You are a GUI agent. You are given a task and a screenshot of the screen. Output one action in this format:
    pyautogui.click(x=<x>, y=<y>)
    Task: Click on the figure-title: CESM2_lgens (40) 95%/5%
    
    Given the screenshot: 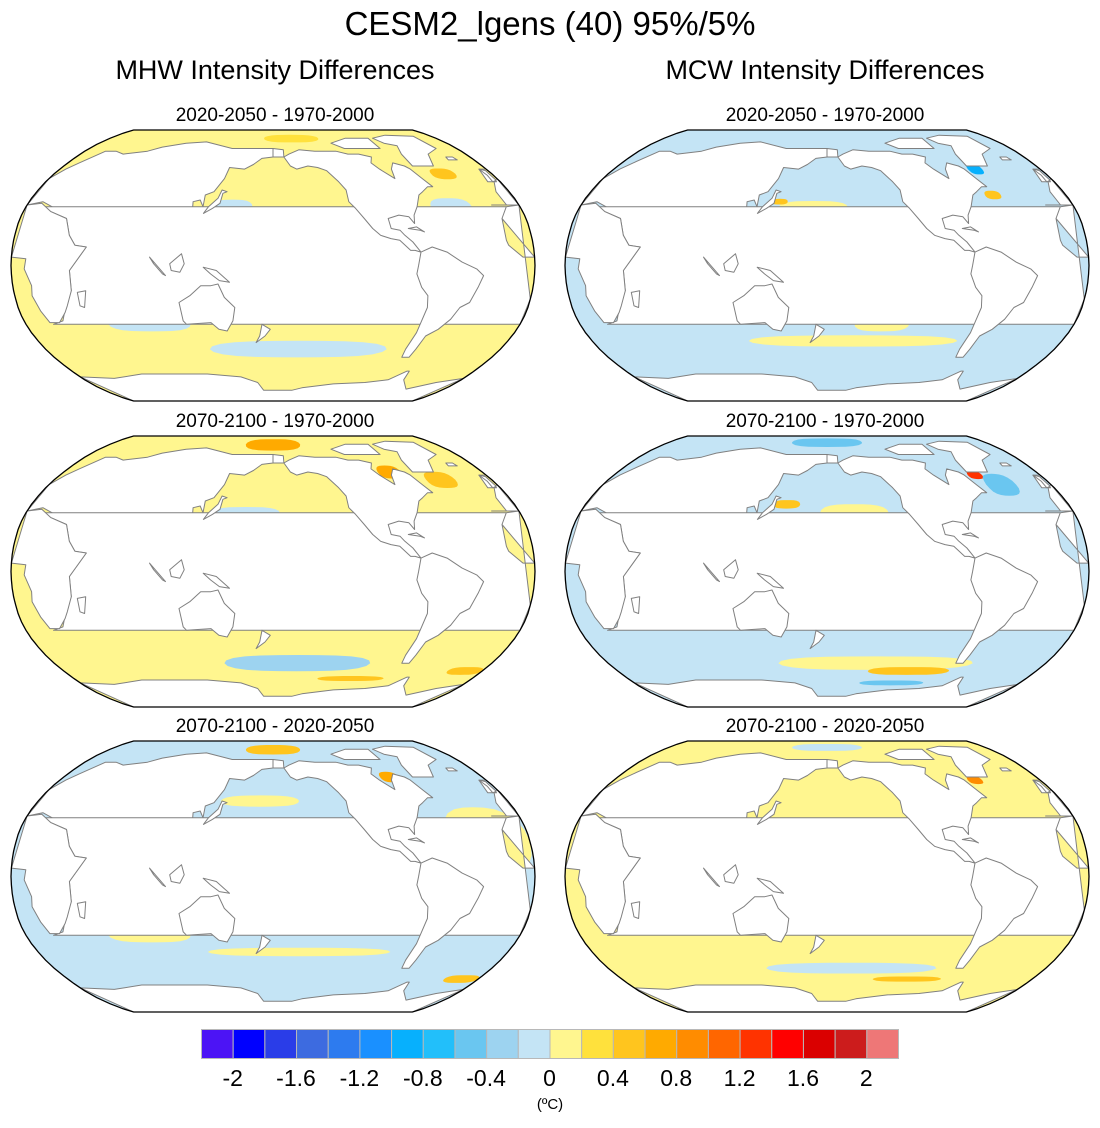 What is the action you would take?
    pyautogui.click(x=550, y=23)
    